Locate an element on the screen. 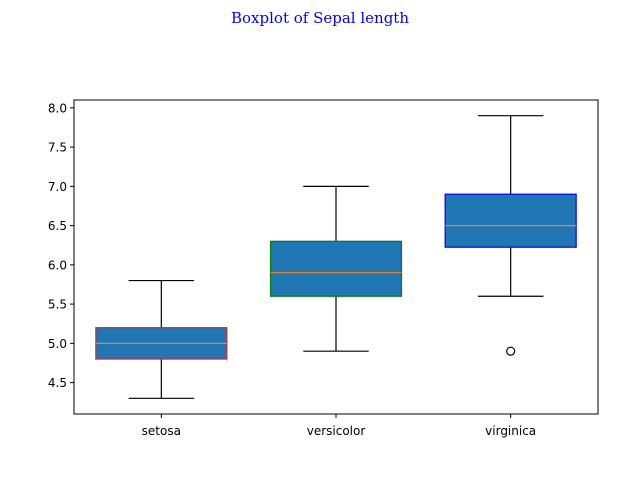 The height and width of the screenshot is (480, 640). box-versicolor is located at coordinates (336, 268).